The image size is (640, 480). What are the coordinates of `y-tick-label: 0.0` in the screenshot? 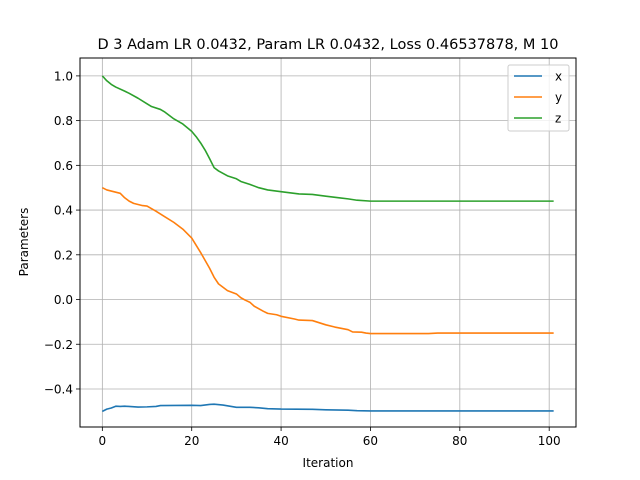 It's located at (63, 300).